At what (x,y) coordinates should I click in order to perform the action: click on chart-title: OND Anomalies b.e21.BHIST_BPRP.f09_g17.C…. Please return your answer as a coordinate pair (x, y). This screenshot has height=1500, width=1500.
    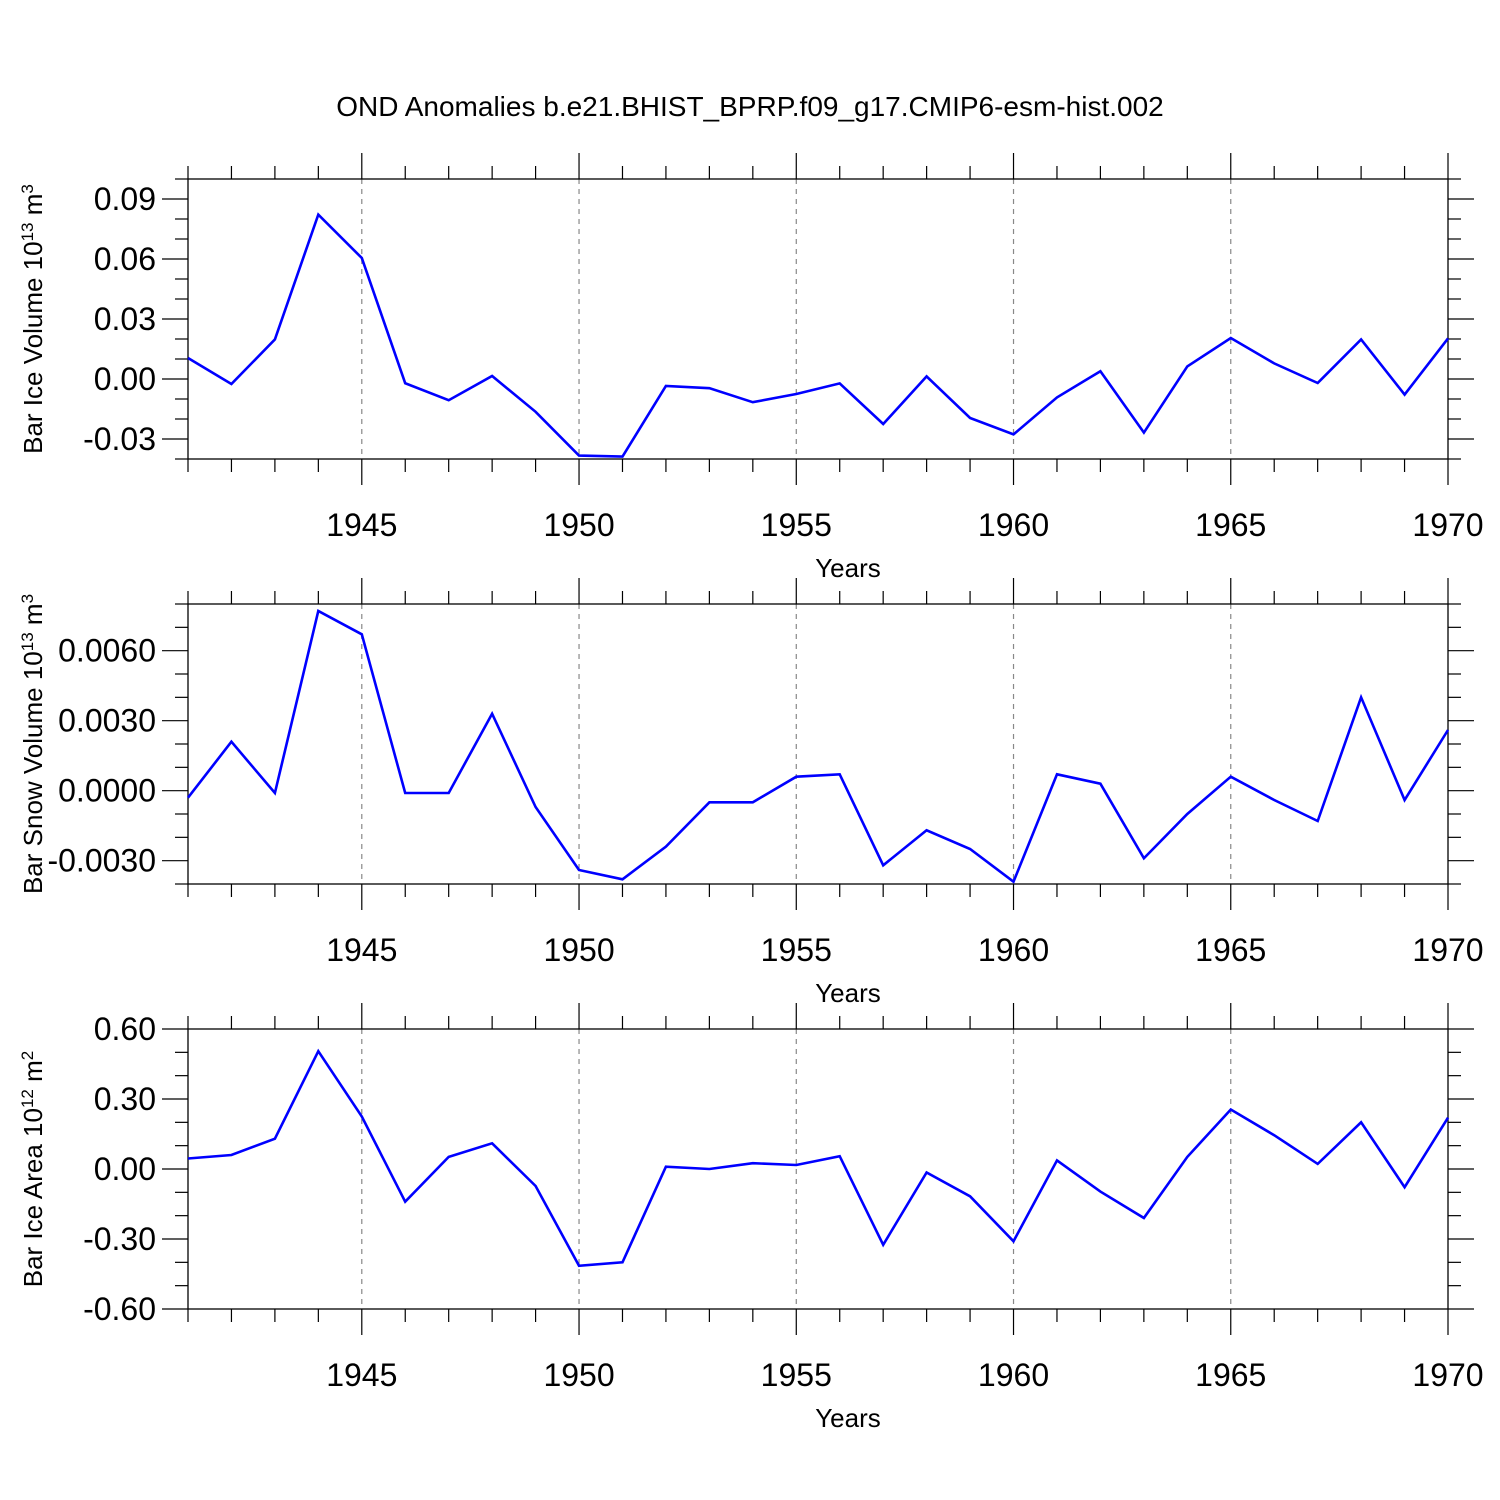
    Looking at the image, I should click on (749, 106).